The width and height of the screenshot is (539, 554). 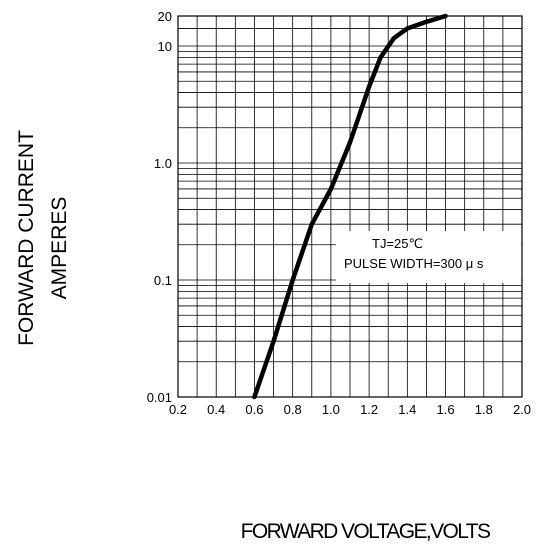 I want to click on x-axis-title: FORWARD VOLTAGE,VOLTS, so click(x=365, y=531).